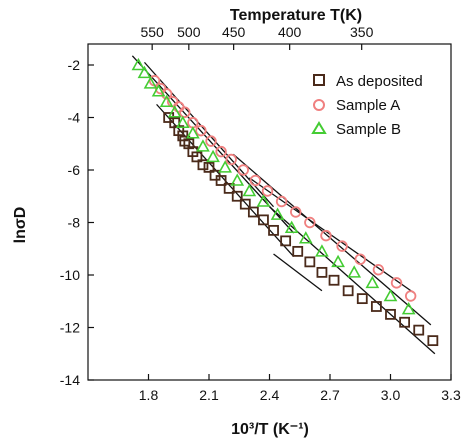 The height and width of the screenshot is (440, 474). Describe the element at coordinates (270, 429) in the screenshot. I see `x-axis-title: 10³/T (K⁻¹)` at that location.